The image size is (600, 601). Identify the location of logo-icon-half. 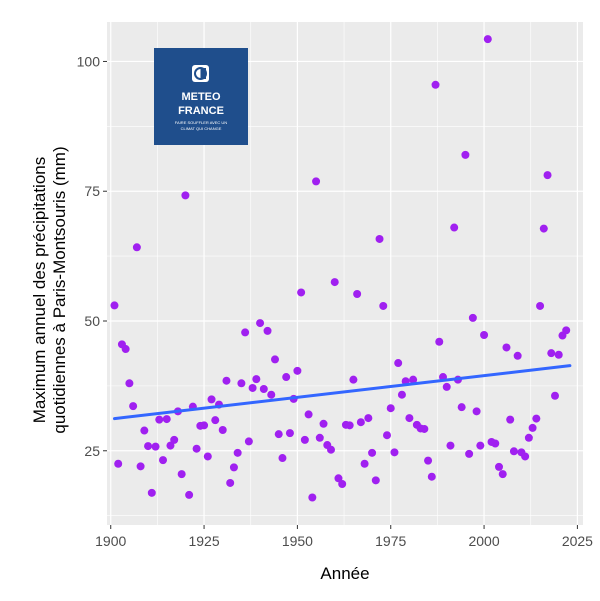
(203, 73).